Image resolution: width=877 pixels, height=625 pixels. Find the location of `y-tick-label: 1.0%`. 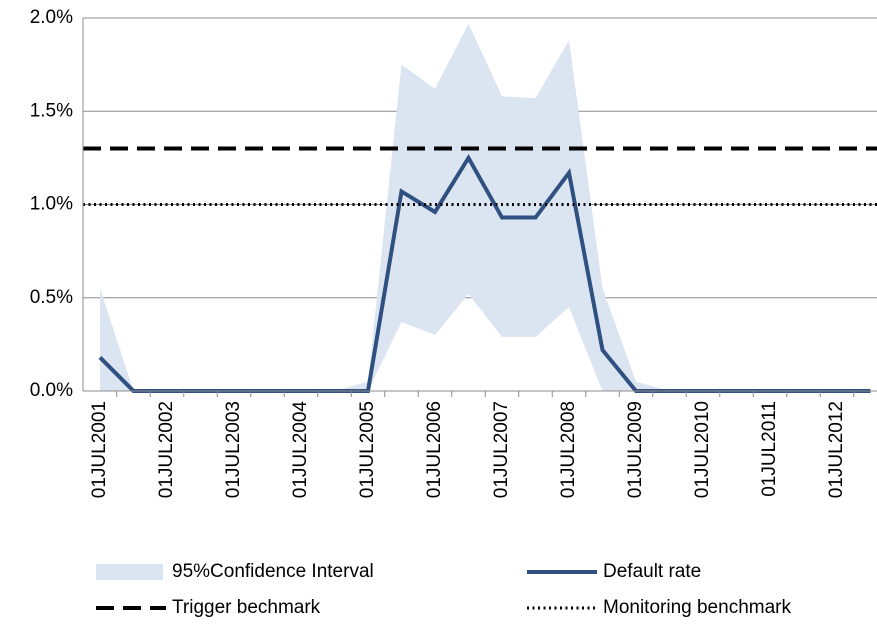

y-tick-label: 1.0% is located at coordinates (51, 204).